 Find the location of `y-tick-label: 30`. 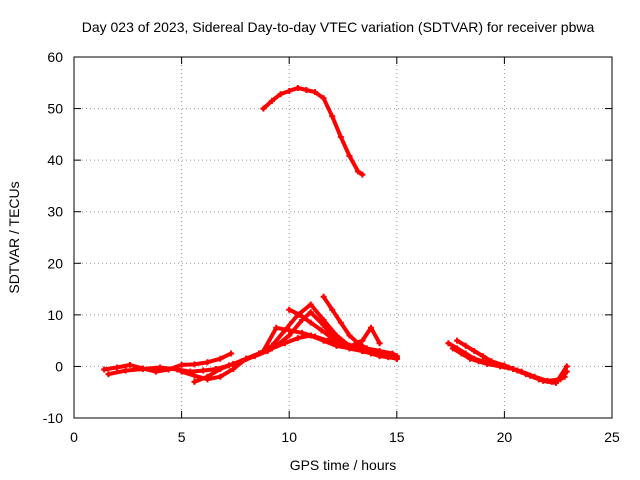

y-tick-label: 30 is located at coordinates (55, 212).